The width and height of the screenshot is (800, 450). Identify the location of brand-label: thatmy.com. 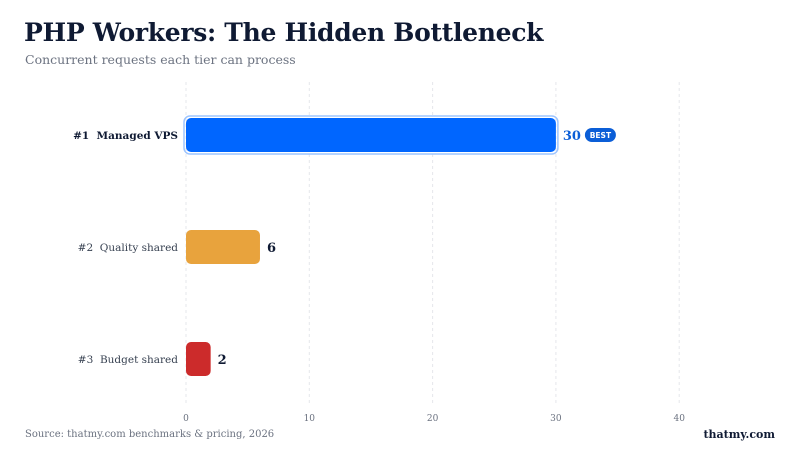
(739, 434).